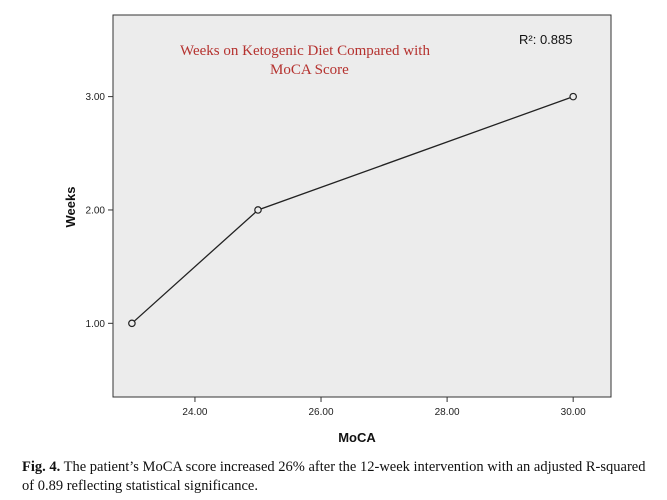  I want to click on x-tick-label: 24.00, so click(194, 412).